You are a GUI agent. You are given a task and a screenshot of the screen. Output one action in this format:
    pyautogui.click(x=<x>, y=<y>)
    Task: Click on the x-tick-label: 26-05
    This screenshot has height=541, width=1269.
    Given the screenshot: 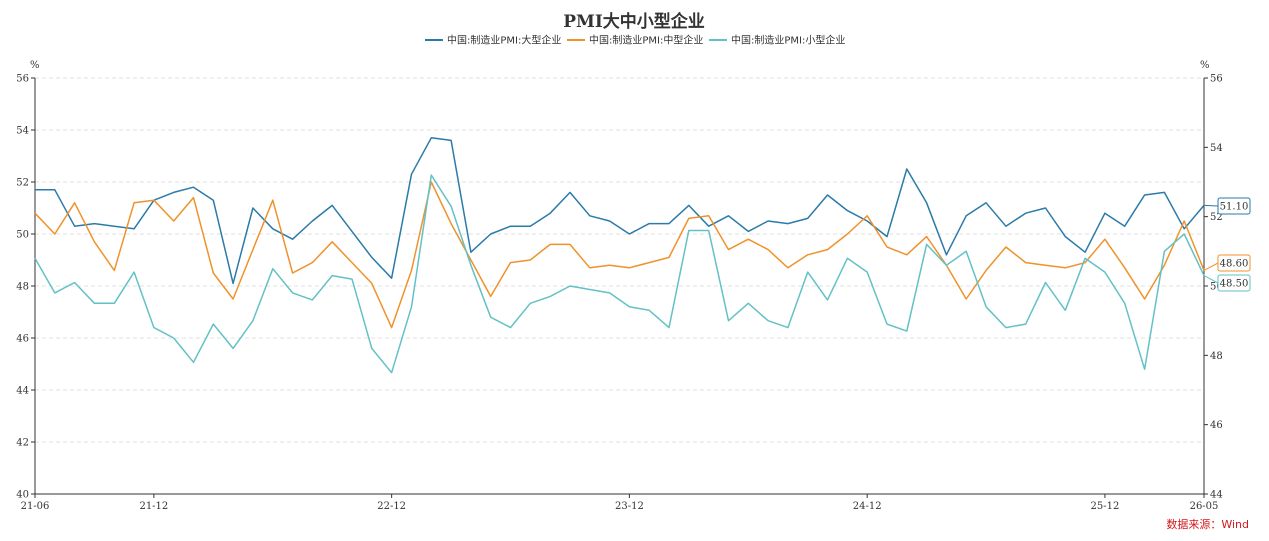 What is the action you would take?
    pyautogui.click(x=1204, y=506)
    